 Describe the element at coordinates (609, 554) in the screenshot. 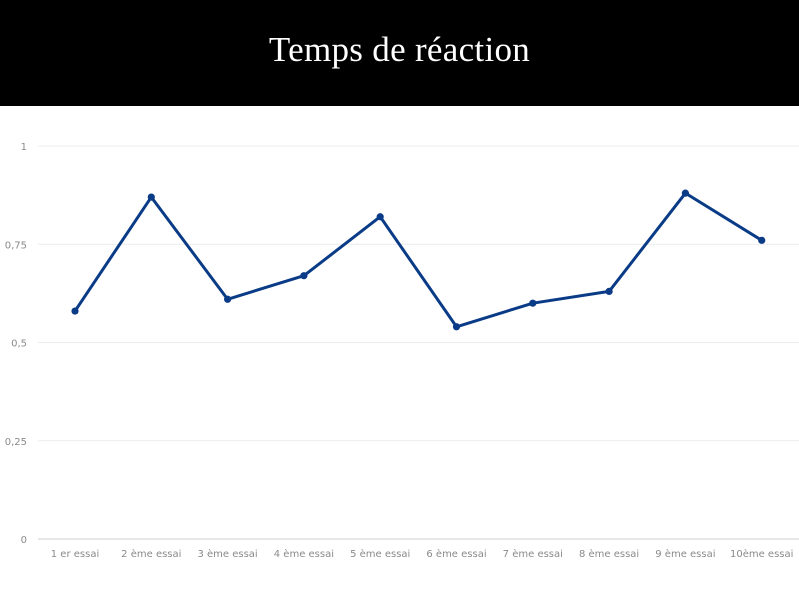

I see `x-tick-label: 8 ème essai` at that location.